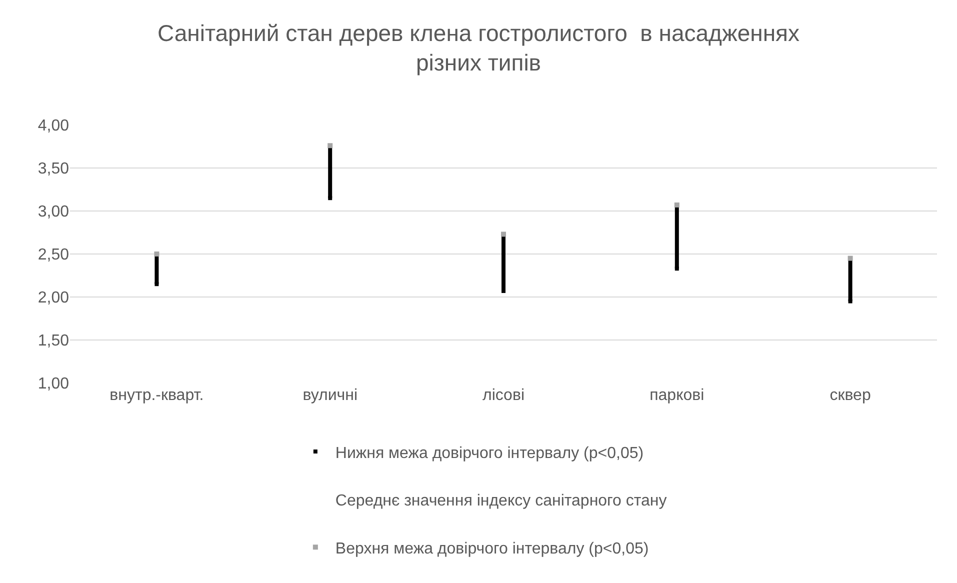 Image resolution: width=957 pixels, height=583 pixels. I want to click on y-tick-label: 3,50, so click(54, 169).